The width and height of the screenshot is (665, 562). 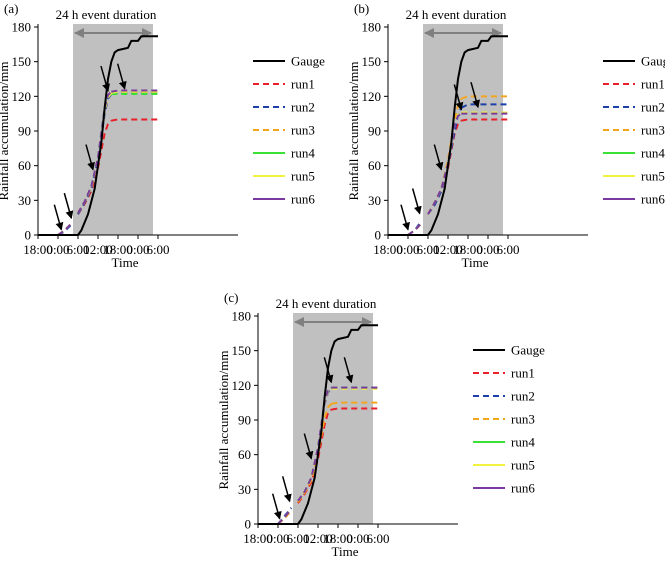 What do you see at coordinates (231, 297) in the screenshot?
I see `panel-label: (c)` at bounding box center [231, 297].